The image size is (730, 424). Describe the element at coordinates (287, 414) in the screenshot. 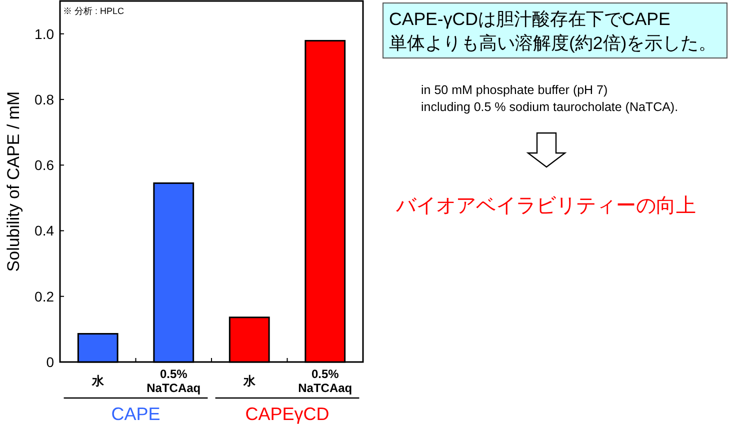

I see `text: CAPEγCD` at that location.